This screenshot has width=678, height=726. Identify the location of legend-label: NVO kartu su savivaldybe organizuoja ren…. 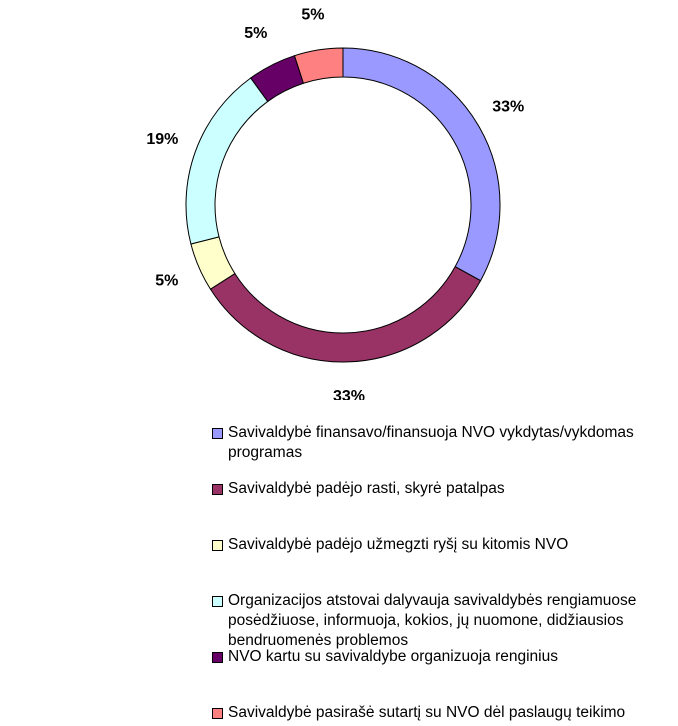
(393, 656).